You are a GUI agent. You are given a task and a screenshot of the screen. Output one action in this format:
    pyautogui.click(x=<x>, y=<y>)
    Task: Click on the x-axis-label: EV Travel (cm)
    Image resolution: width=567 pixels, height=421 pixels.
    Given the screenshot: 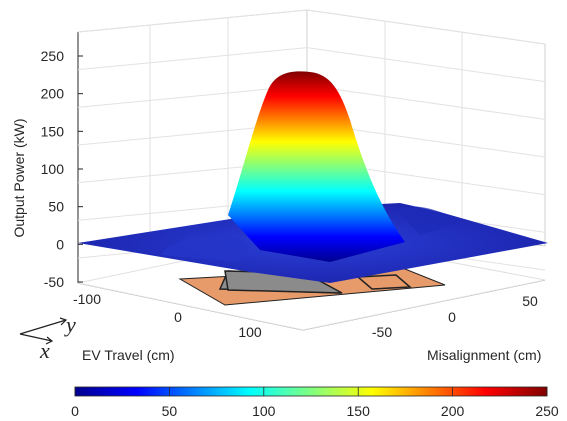 What is the action you would take?
    pyautogui.click(x=128, y=355)
    